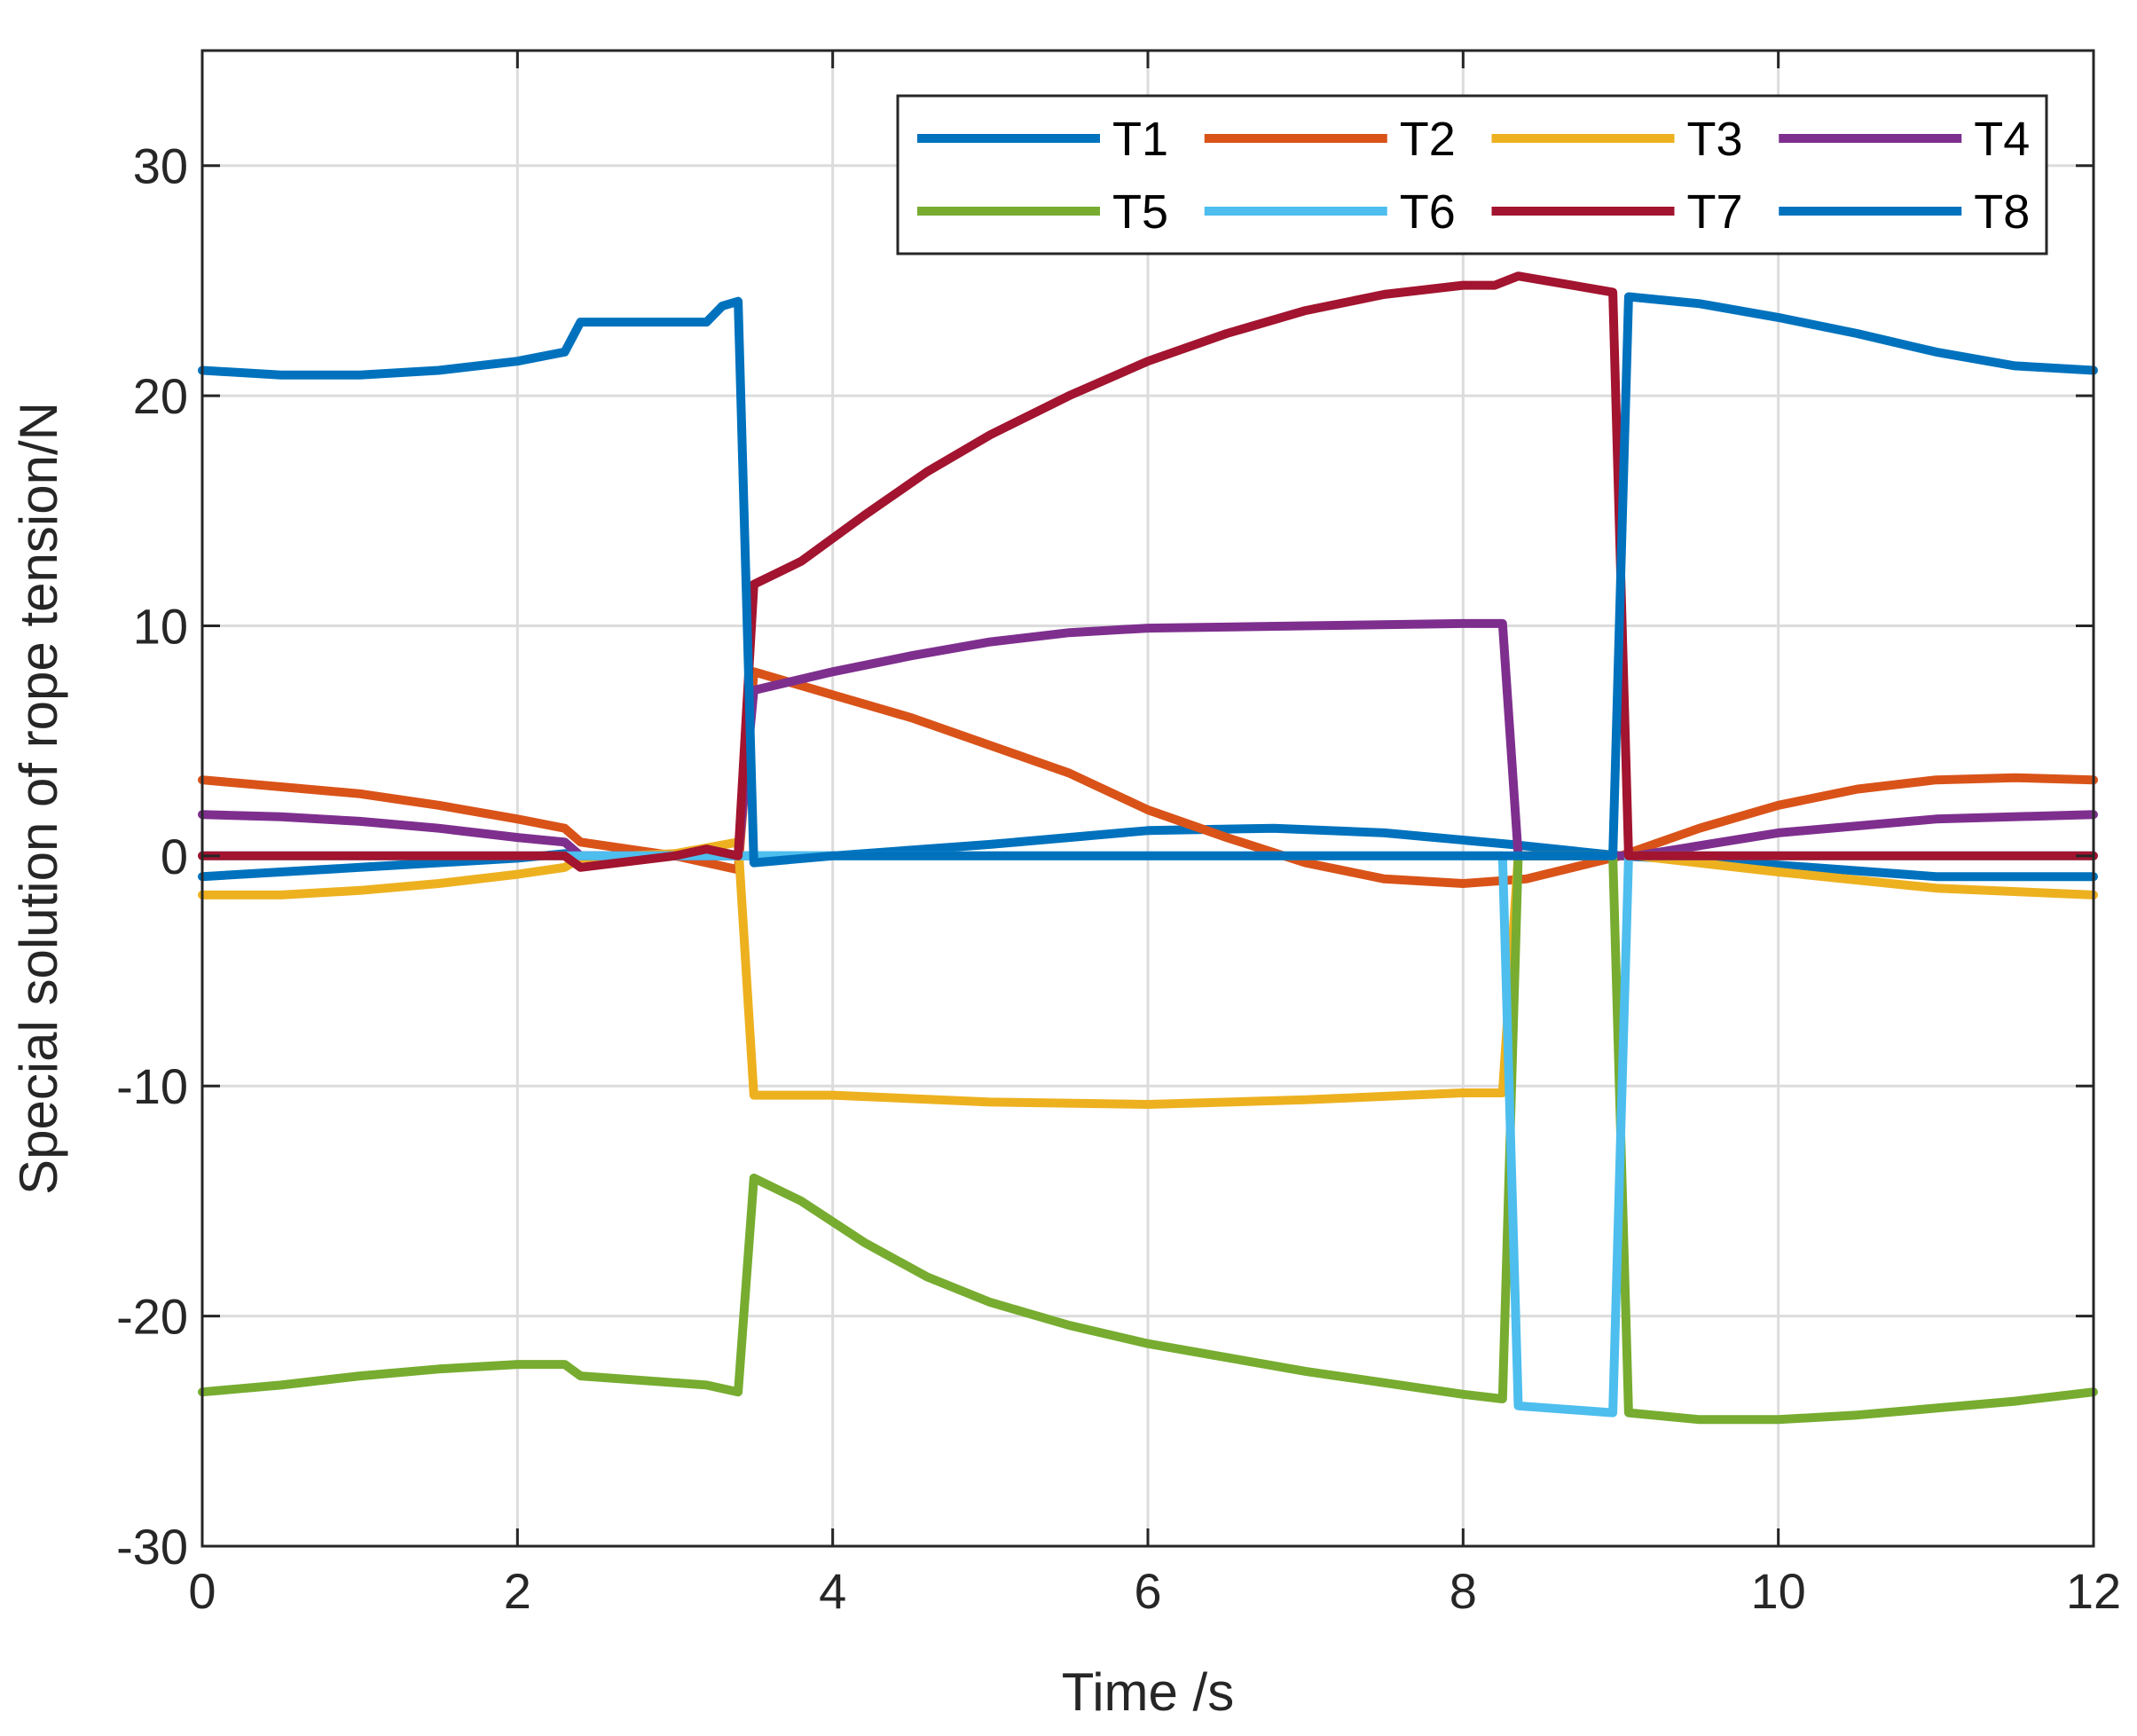 The width and height of the screenshot is (2137, 1736). Describe the element at coordinates (2002, 212) in the screenshot. I see `legend-label-t8: T8` at that location.